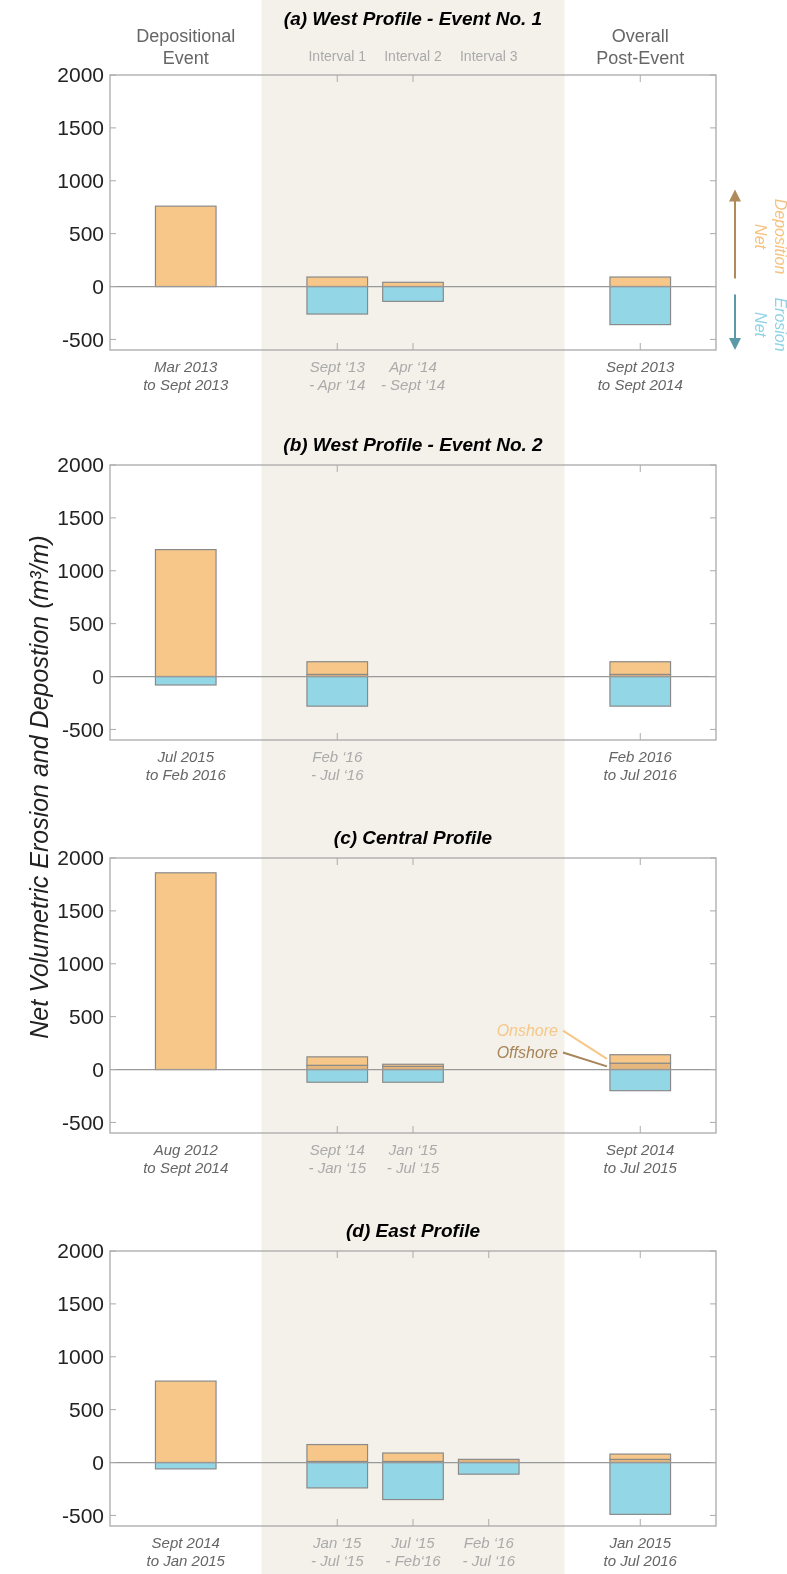 This screenshot has width=787, height=1574. I want to click on text: Interval 1, so click(337, 56).